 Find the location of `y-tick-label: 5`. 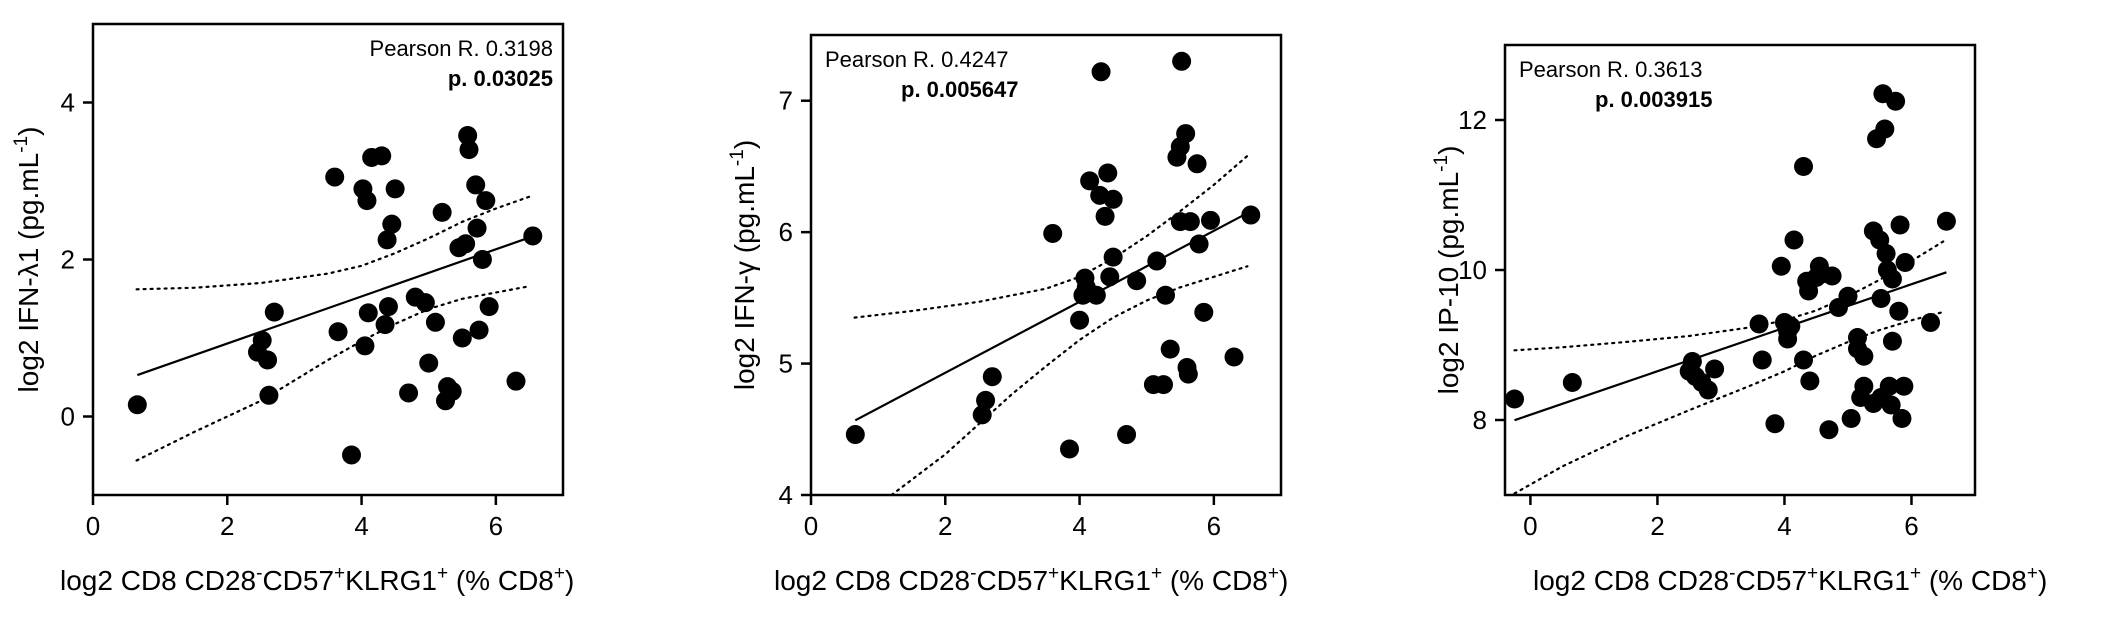

y-tick-label: 5 is located at coordinates (786, 364).